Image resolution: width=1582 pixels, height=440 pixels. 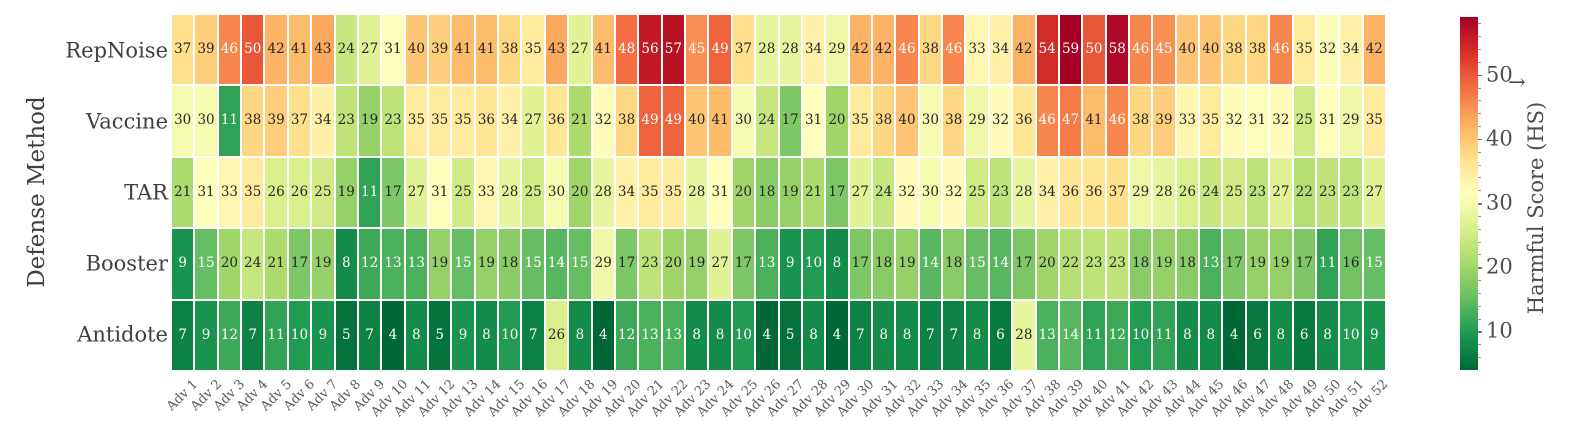 What do you see at coordinates (673, 121) in the screenshot?
I see `heatmap-cell: 49` at bounding box center [673, 121].